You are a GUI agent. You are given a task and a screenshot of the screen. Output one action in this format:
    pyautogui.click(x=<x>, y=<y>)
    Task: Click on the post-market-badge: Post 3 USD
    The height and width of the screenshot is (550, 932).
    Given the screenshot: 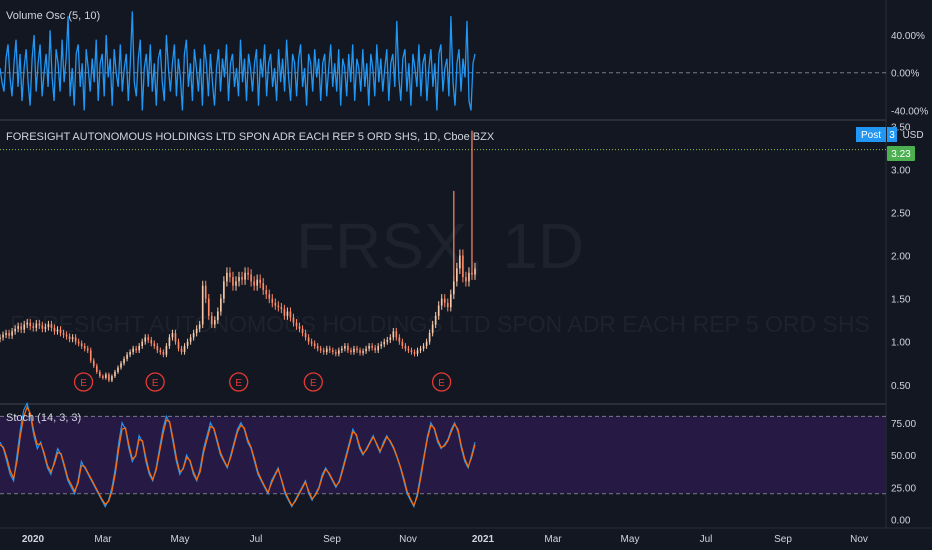 What is the action you would take?
    pyautogui.click(x=890, y=134)
    